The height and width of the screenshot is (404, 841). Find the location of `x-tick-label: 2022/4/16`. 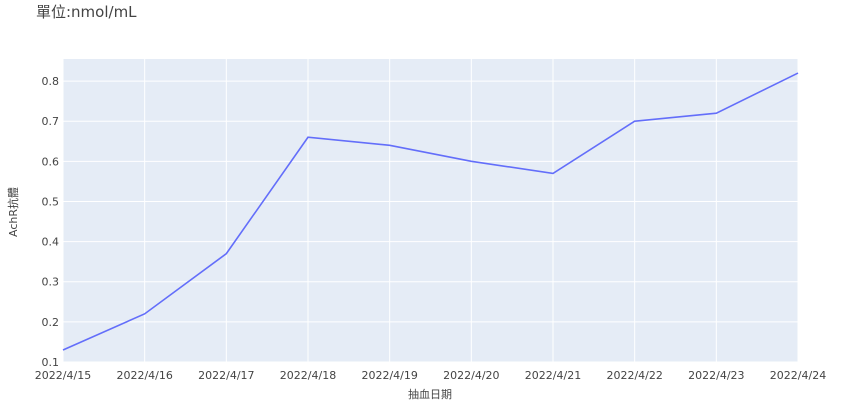

x-tick-label: 2022/4/16 is located at coordinates (144, 375).